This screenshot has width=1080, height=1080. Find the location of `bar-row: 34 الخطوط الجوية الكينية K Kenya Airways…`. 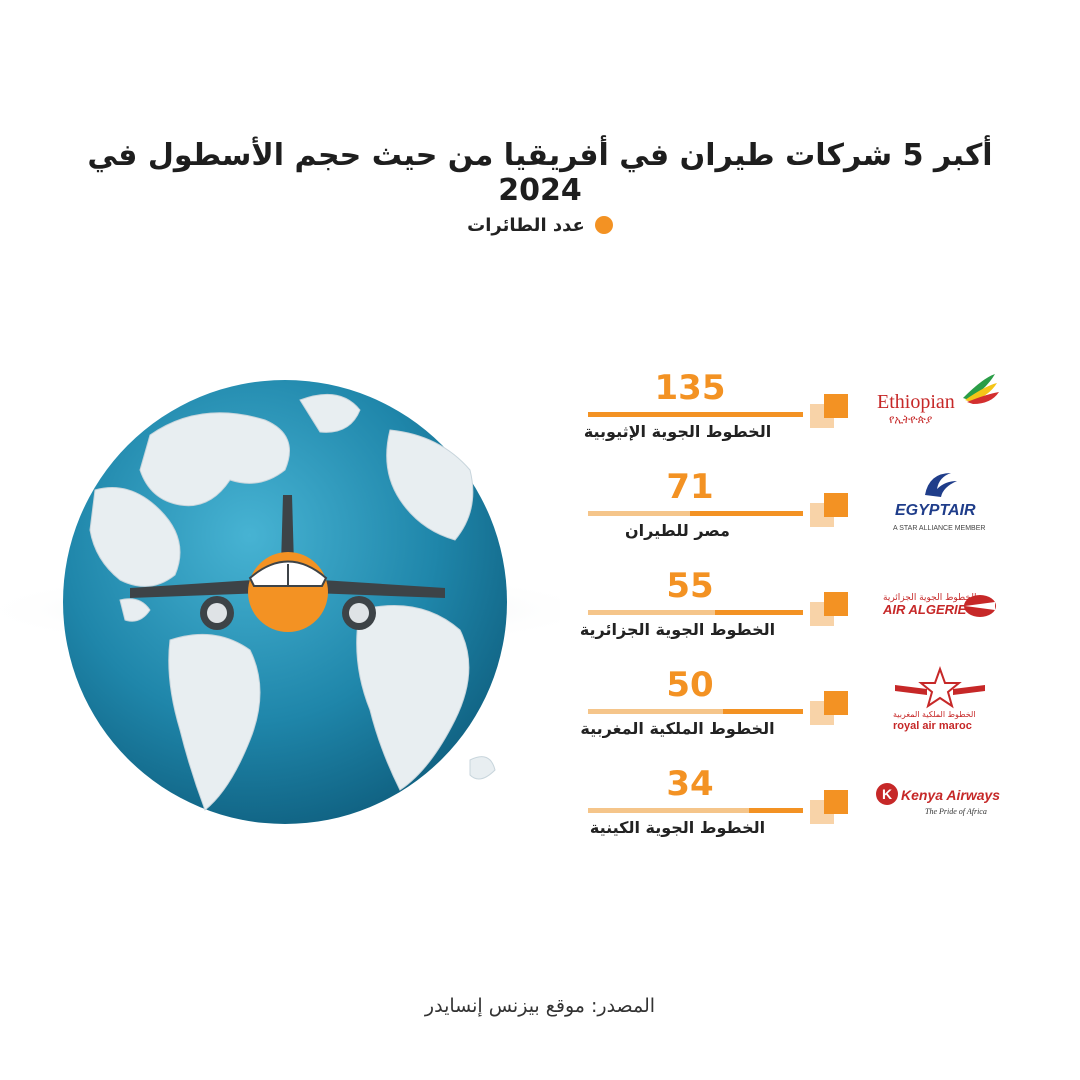

bar-row: 34 الخطوط الجوية الكينية K Kenya Airways… is located at coordinates (790, 814).